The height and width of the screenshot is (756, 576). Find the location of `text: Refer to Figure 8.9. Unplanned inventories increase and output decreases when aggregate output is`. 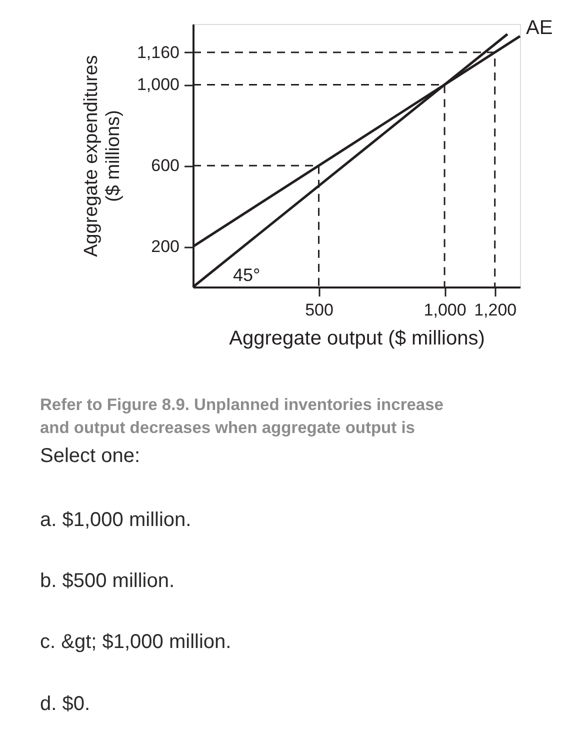

text: Refer to Figure 8.9. Unplanned inventories increase and output decreases when aggregate output is is located at coordinates (242, 416).